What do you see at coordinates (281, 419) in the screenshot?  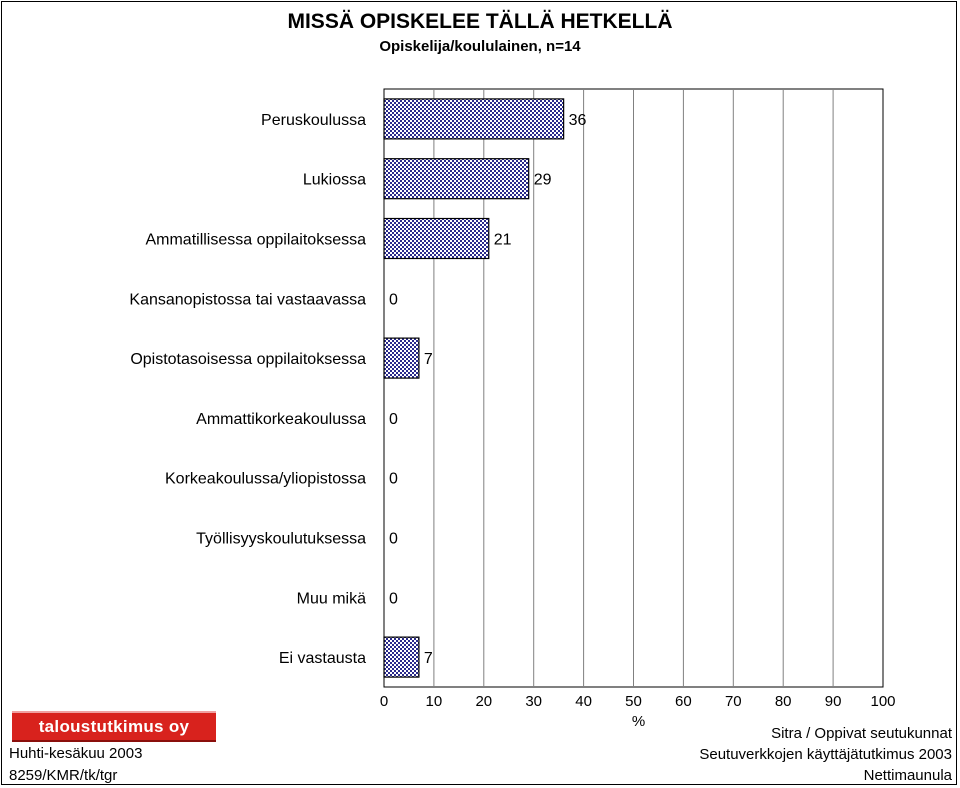 I see `category-label: Ammattikorkeakoulussa` at bounding box center [281, 419].